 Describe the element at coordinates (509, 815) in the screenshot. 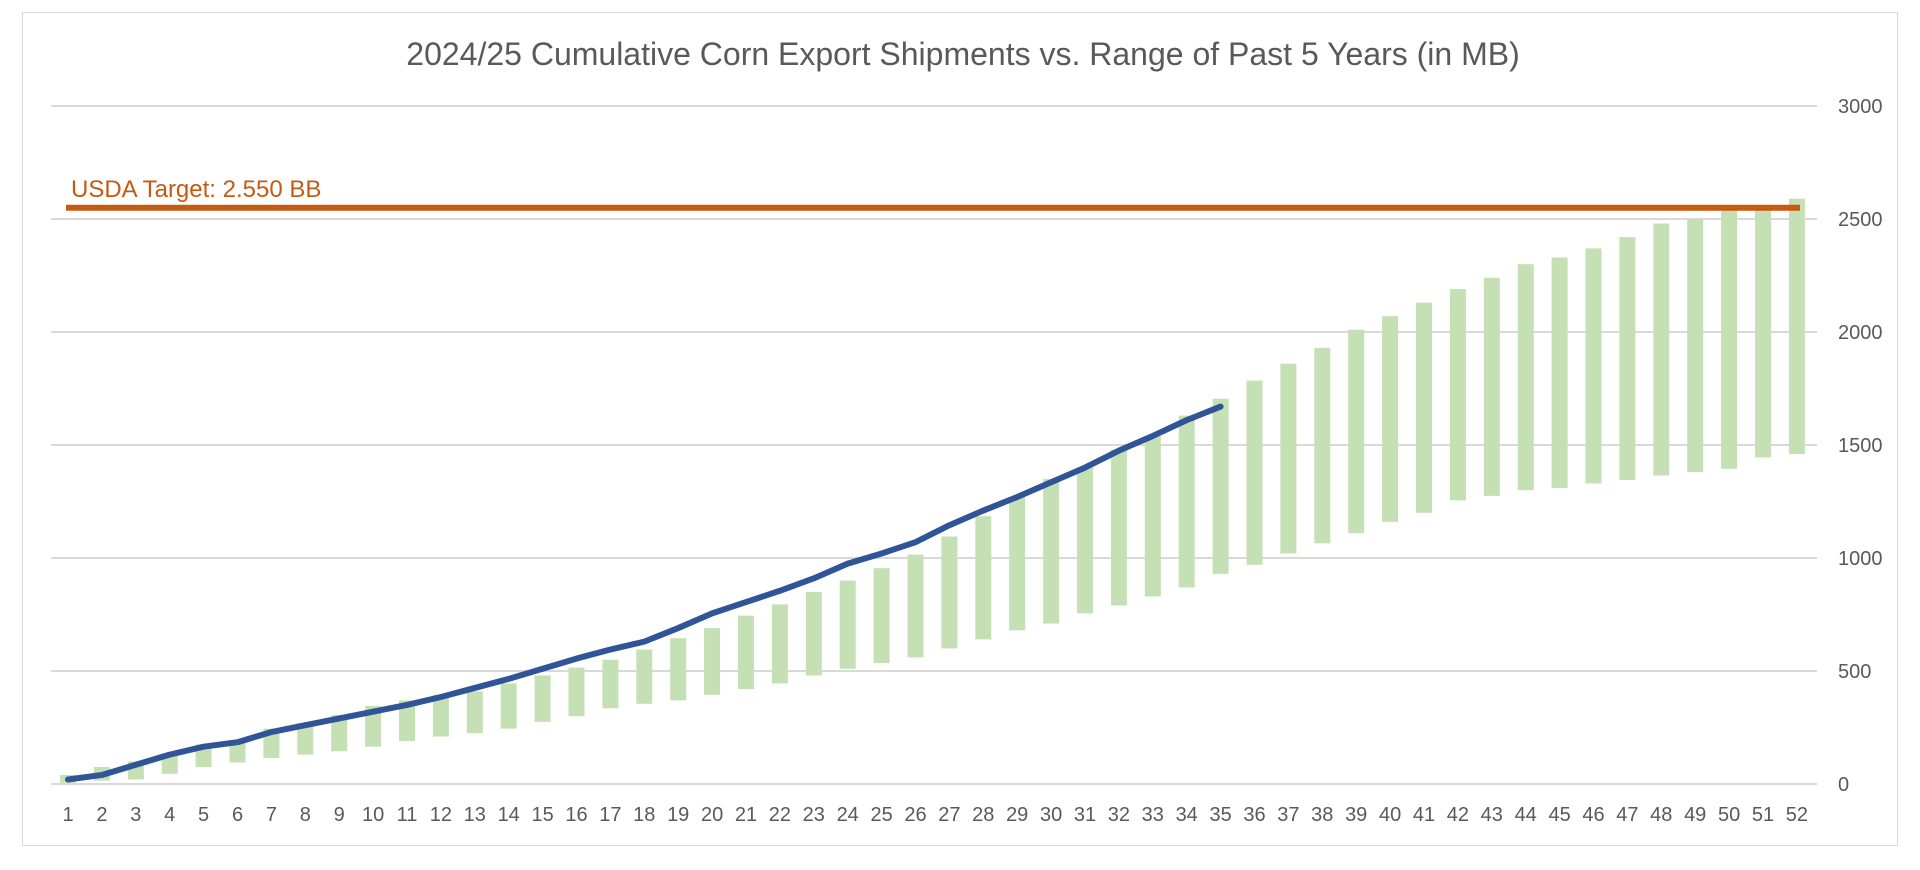

I see `x-tick-label: 14` at that location.